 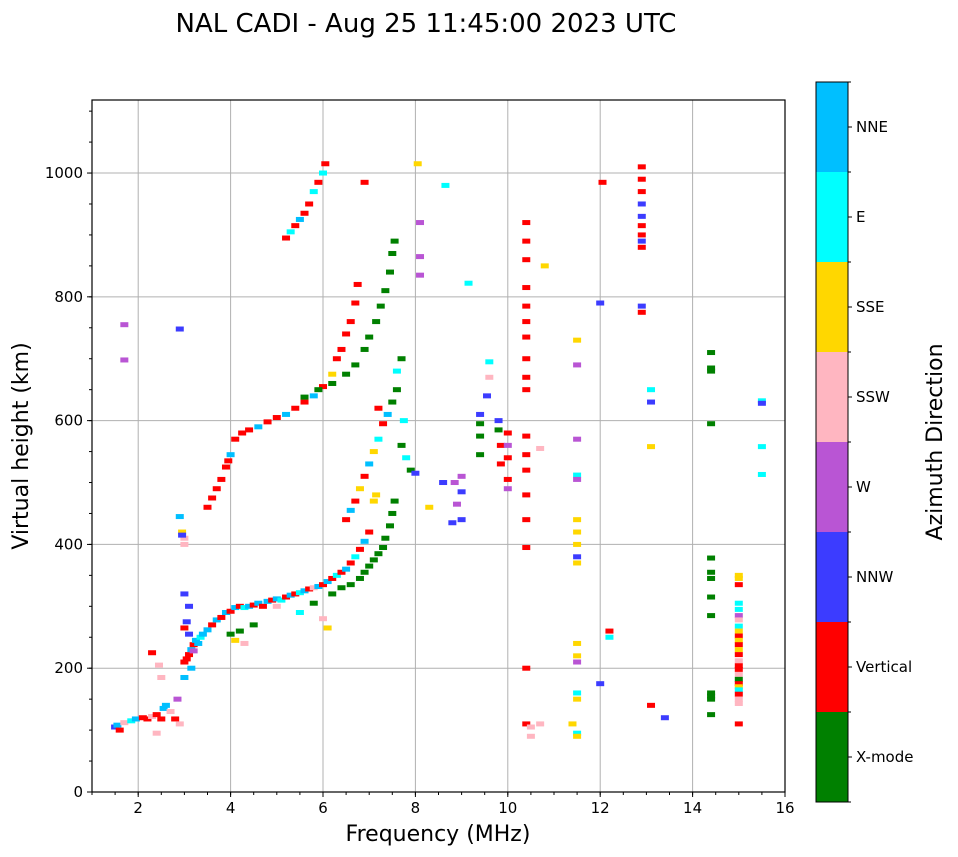 What do you see at coordinates (872, 127) in the screenshot?
I see `colorbar-tick-label: NNE` at bounding box center [872, 127].